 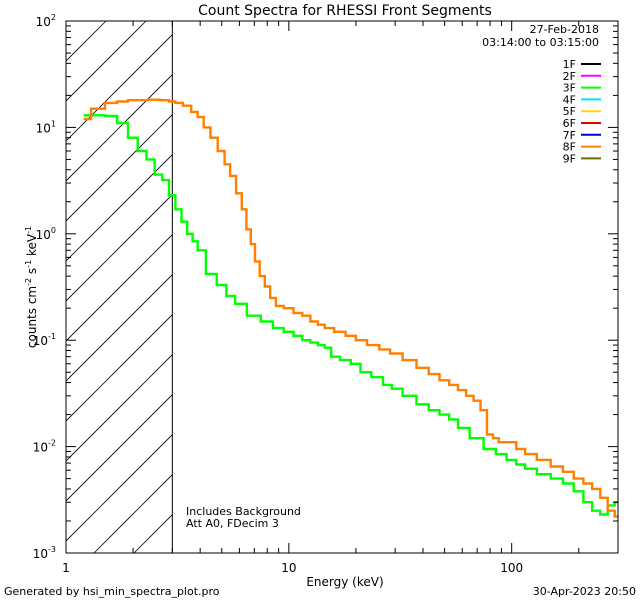 I want to click on x-tick-label: 100, so click(x=511, y=568).